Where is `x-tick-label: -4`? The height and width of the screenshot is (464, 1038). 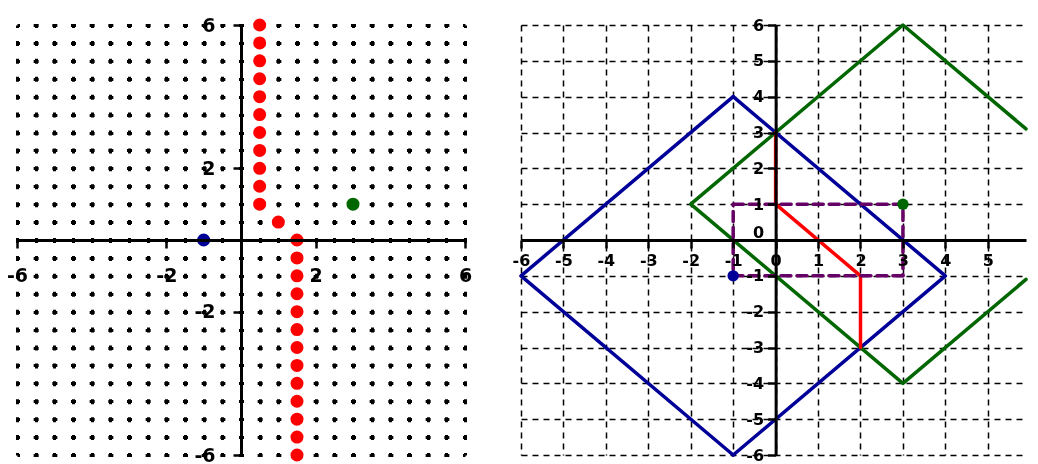
x-tick-label: -4 is located at coordinates (606, 260).